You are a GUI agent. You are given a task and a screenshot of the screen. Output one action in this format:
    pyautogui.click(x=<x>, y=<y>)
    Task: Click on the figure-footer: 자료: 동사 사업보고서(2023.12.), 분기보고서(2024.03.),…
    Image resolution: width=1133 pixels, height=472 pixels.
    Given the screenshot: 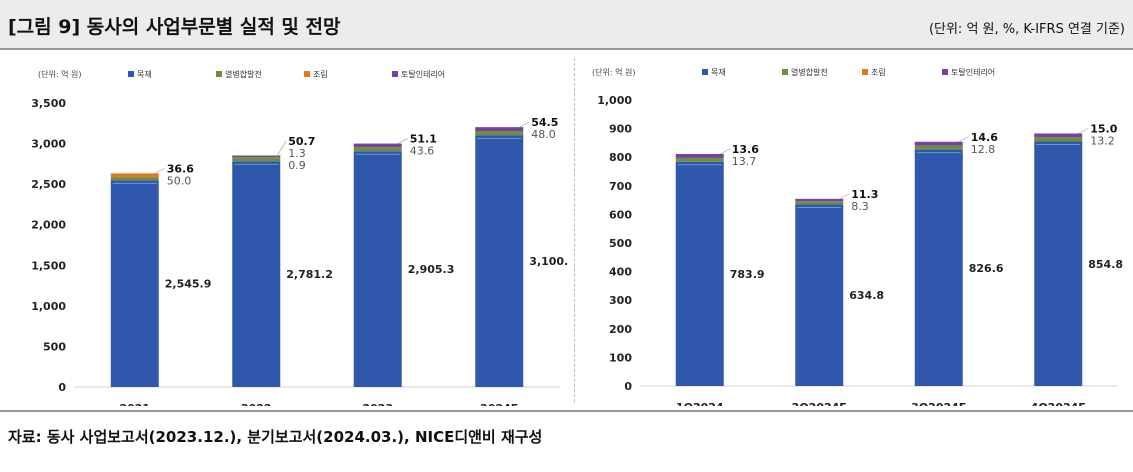 What is the action you would take?
    pyautogui.click(x=566, y=441)
    